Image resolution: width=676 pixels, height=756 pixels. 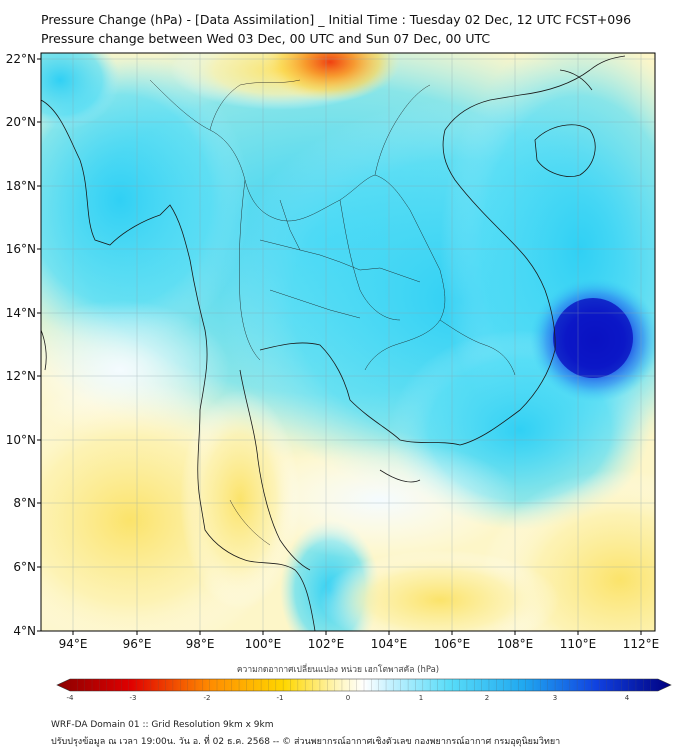 What do you see at coordinates (578, 644) in the screenshot?
I see `lon-label-110: 110°E` at bounding box center [578, 644].